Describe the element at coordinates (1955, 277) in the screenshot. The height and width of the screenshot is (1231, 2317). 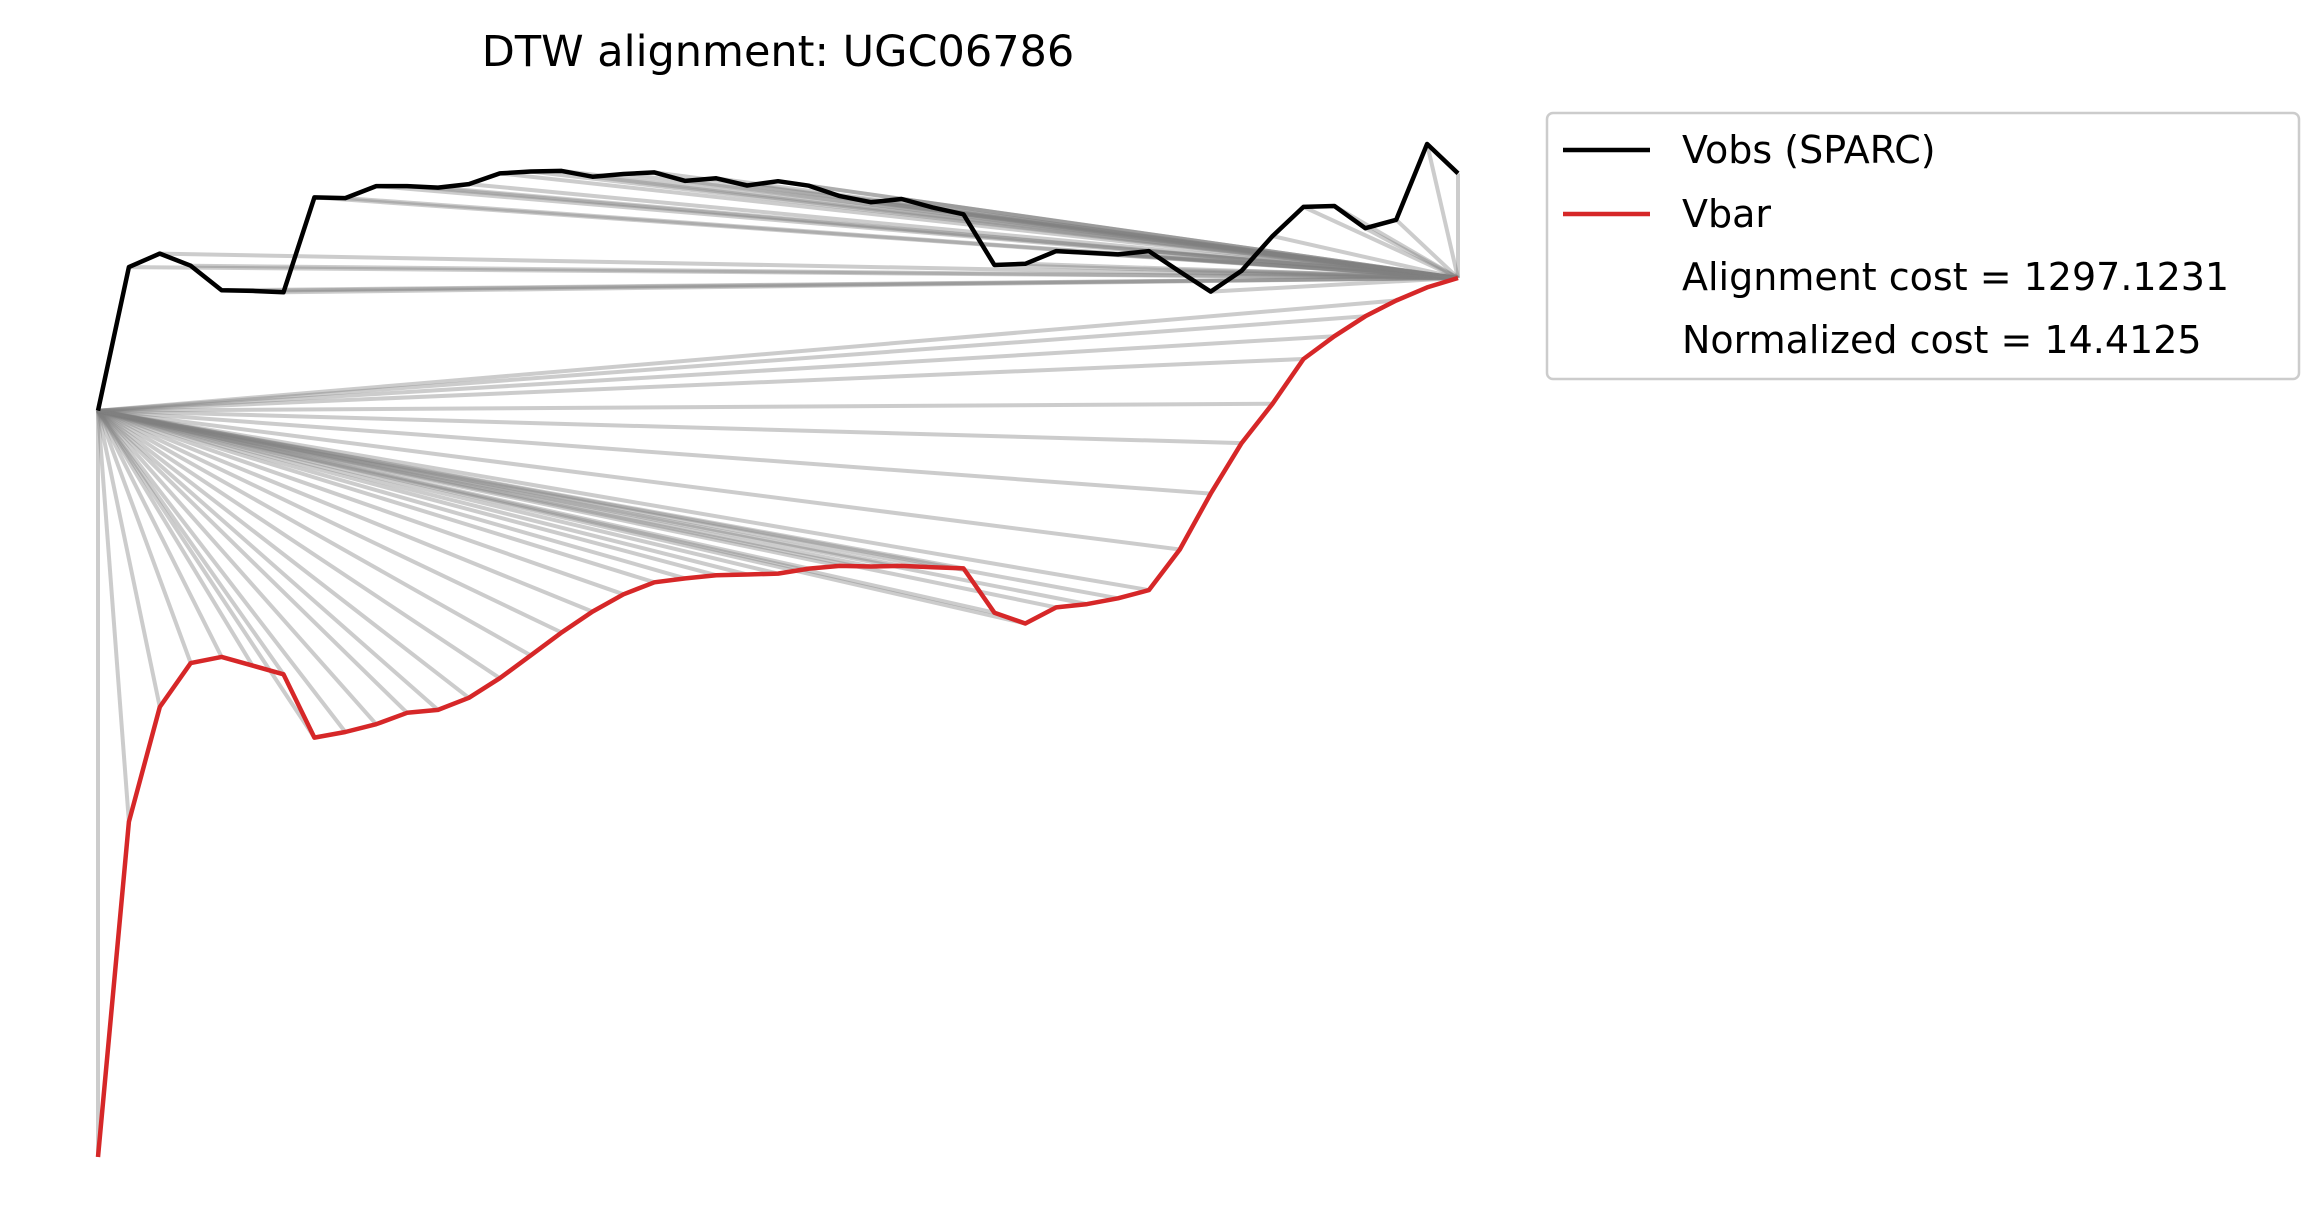
I see `legend-alignment-cost: Alignment cost = 1297.1231` at that location.